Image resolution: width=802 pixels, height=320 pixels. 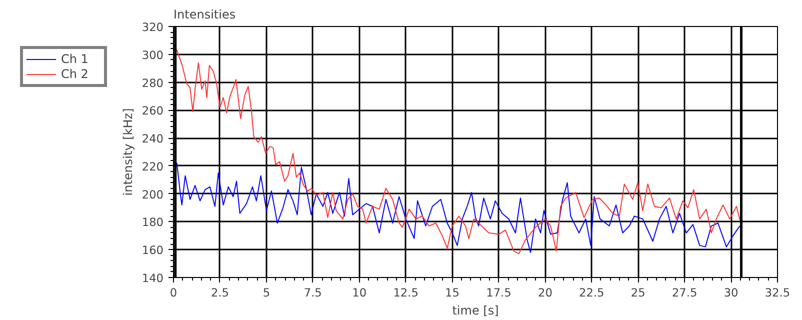 I want to click on y-axis-title: intensity [kHz], so click(x=127, y=152).